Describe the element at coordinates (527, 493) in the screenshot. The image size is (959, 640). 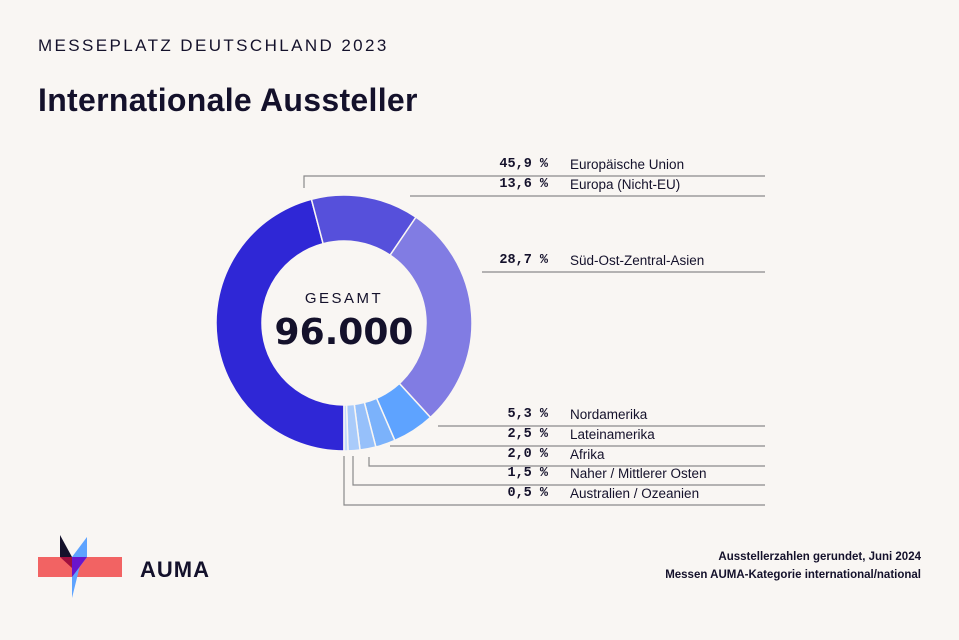
I see `legend-percent: 0,5 %` at that location.